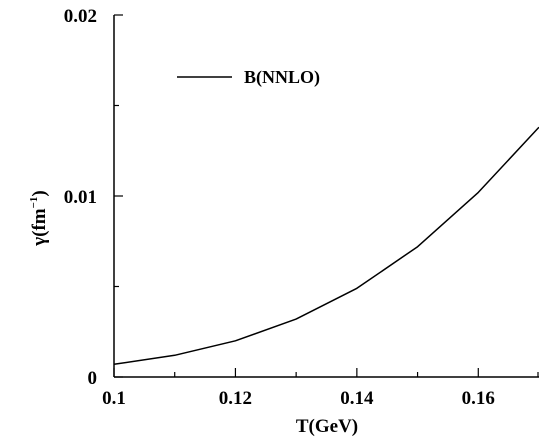 This screenshot has width=539, height=439. Describe the element at coordinates (34, 203) in the screenshot. I see `y-axis-label-superscript: −1` at that location.